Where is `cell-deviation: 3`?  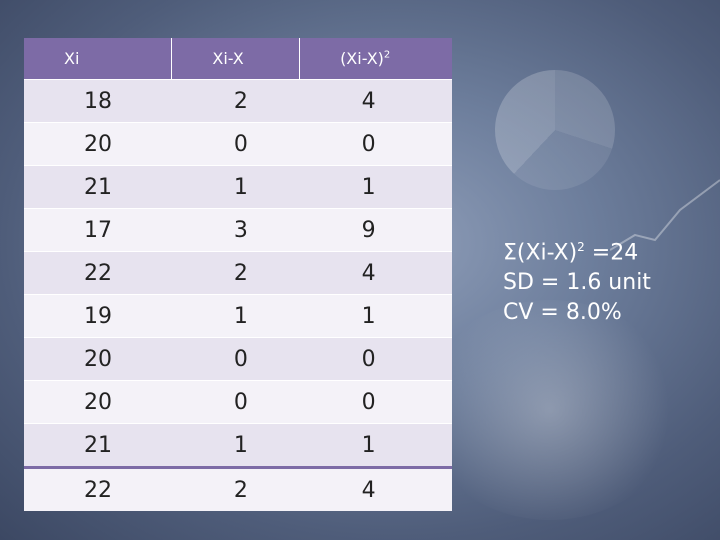
cell-deviation: 3 is located at coordinates (235, 230).